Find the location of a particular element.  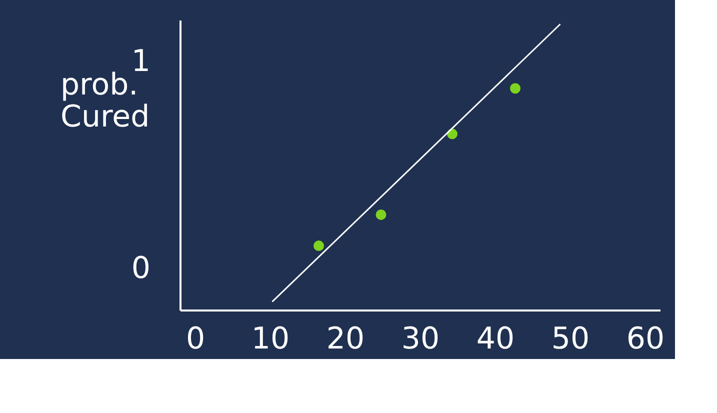

x-tick-label: 0 is located at coordinates (196, 339).